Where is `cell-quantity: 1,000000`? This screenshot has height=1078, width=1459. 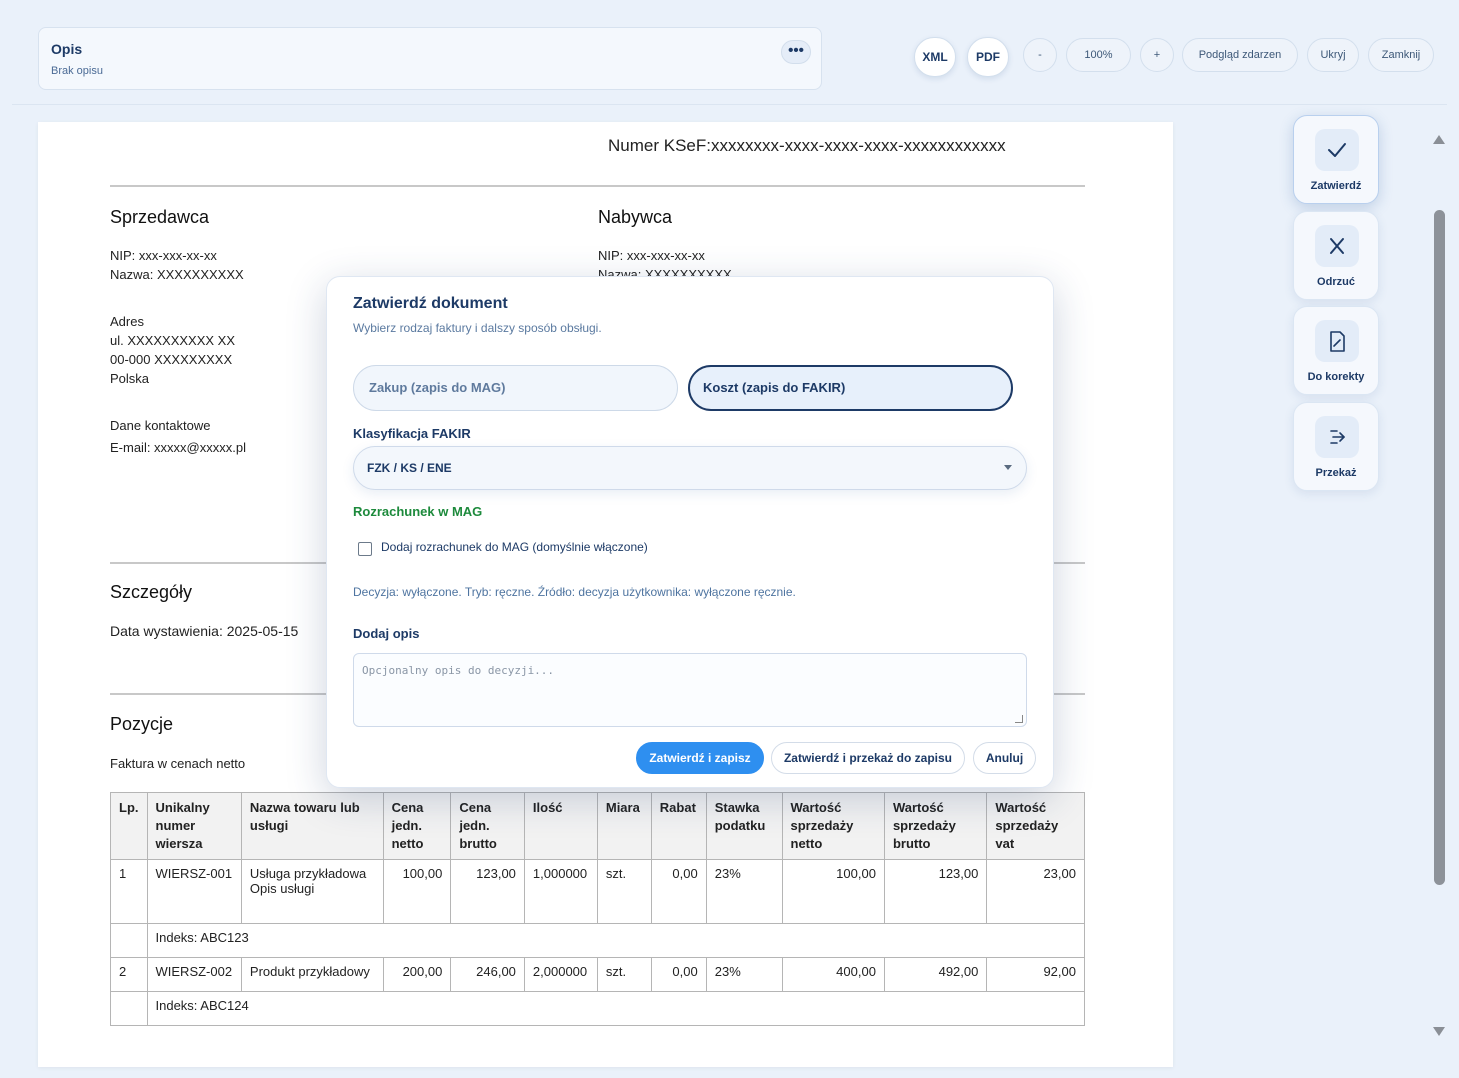
cell-quantity: 1,000000 is located at coordinates (560, 891).